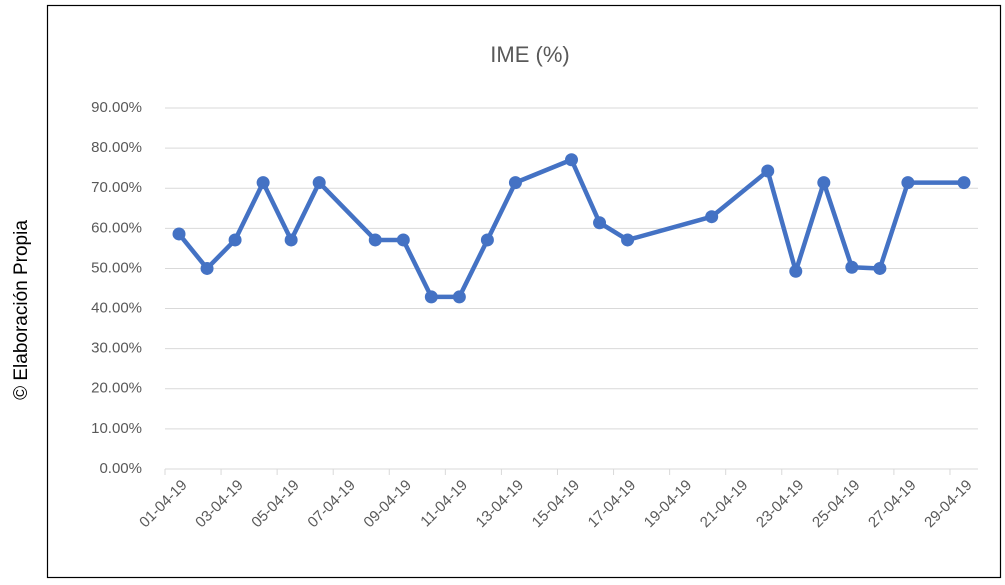  What do you see at coordinates (116, 428) in the screenshot?
I see `y-tick-label: 10.00%` at bounding box center [116, 428].